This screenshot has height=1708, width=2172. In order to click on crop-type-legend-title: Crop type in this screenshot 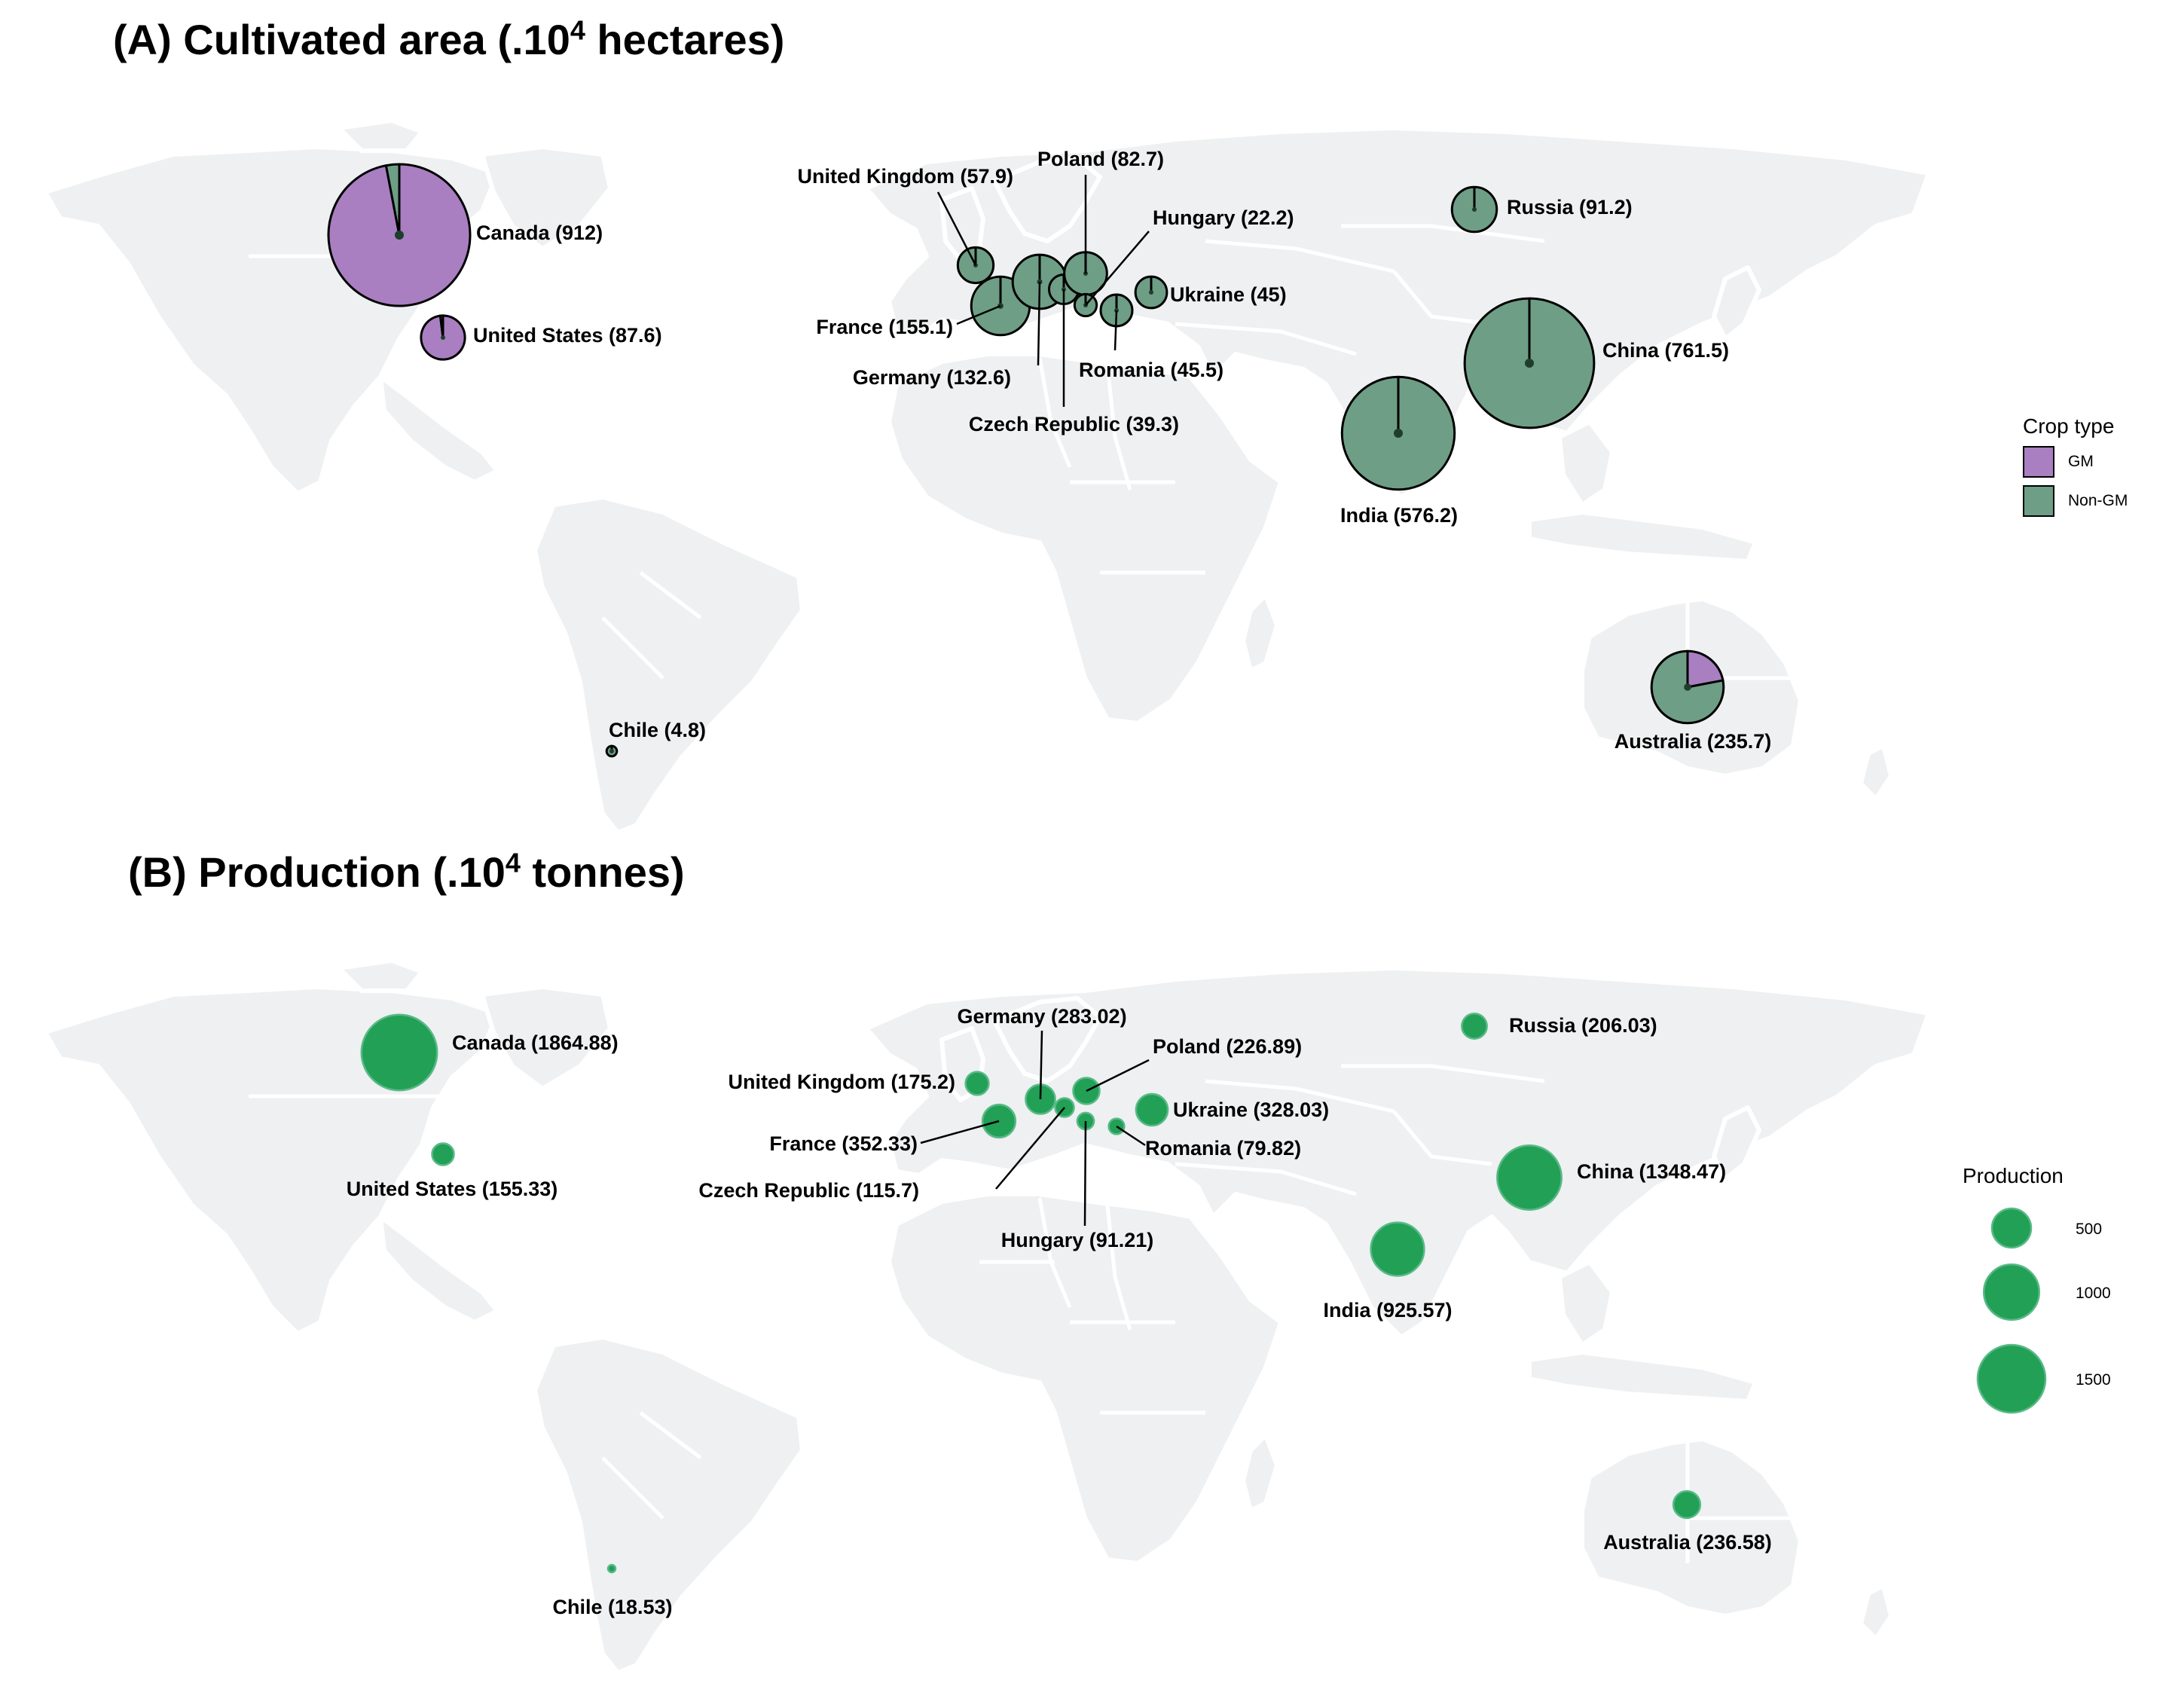, I will do `click(2069, 426)`.